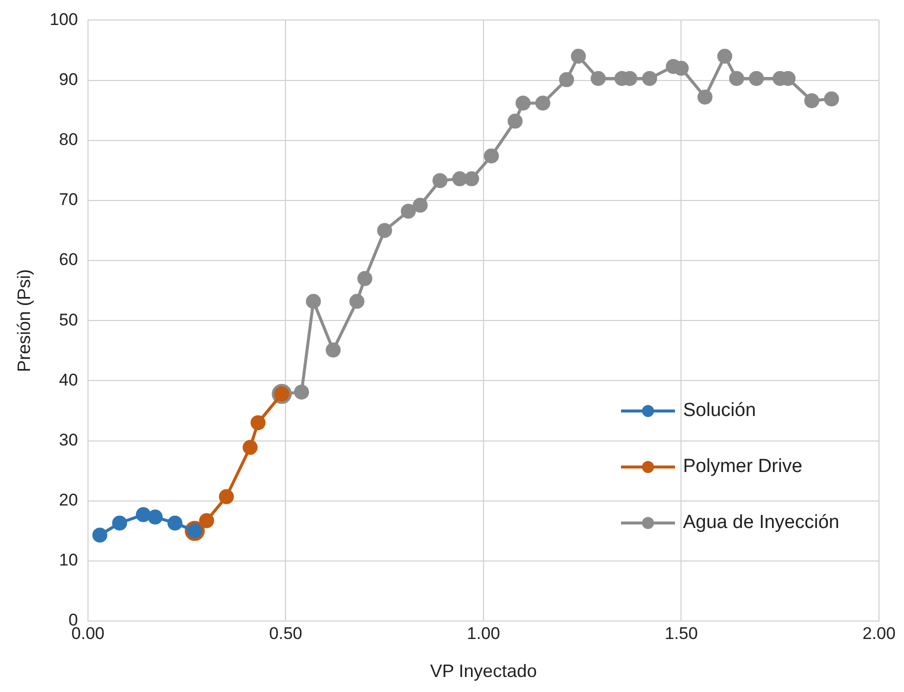 Image resolution: width=904 pixels, height=692 pixels. I want to click on y-tick-label: 60, so click(68, 260).